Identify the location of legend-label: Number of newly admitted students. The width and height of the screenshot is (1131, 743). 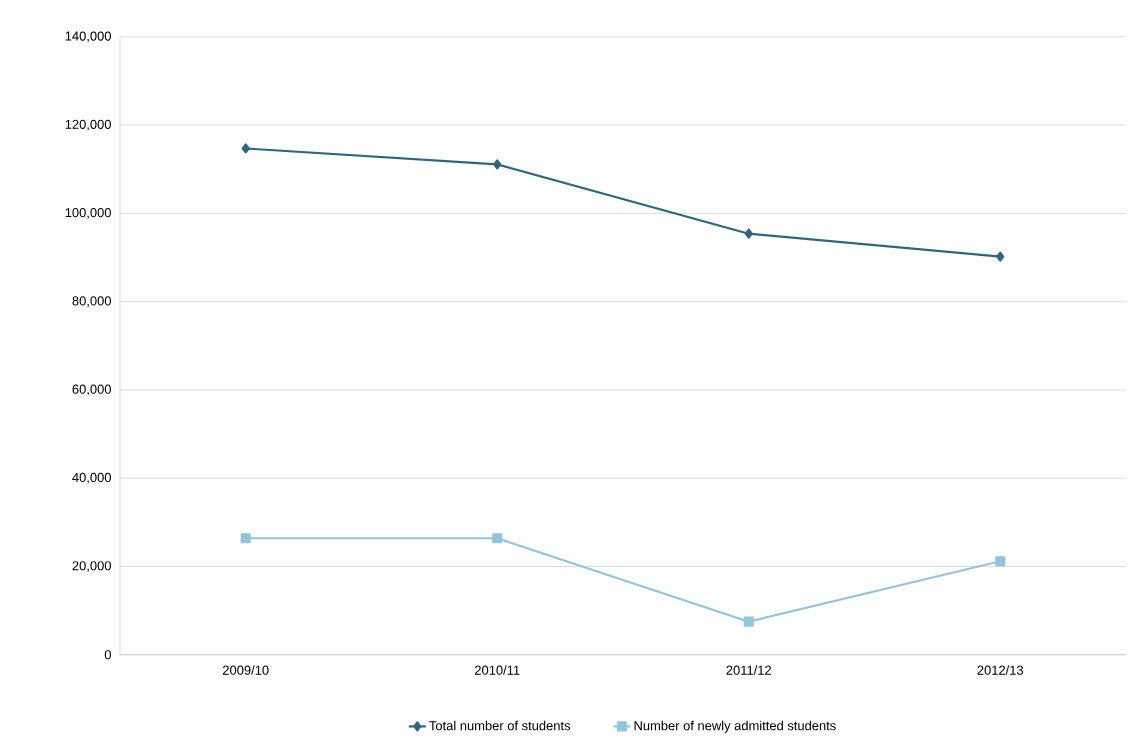
(735, 726).